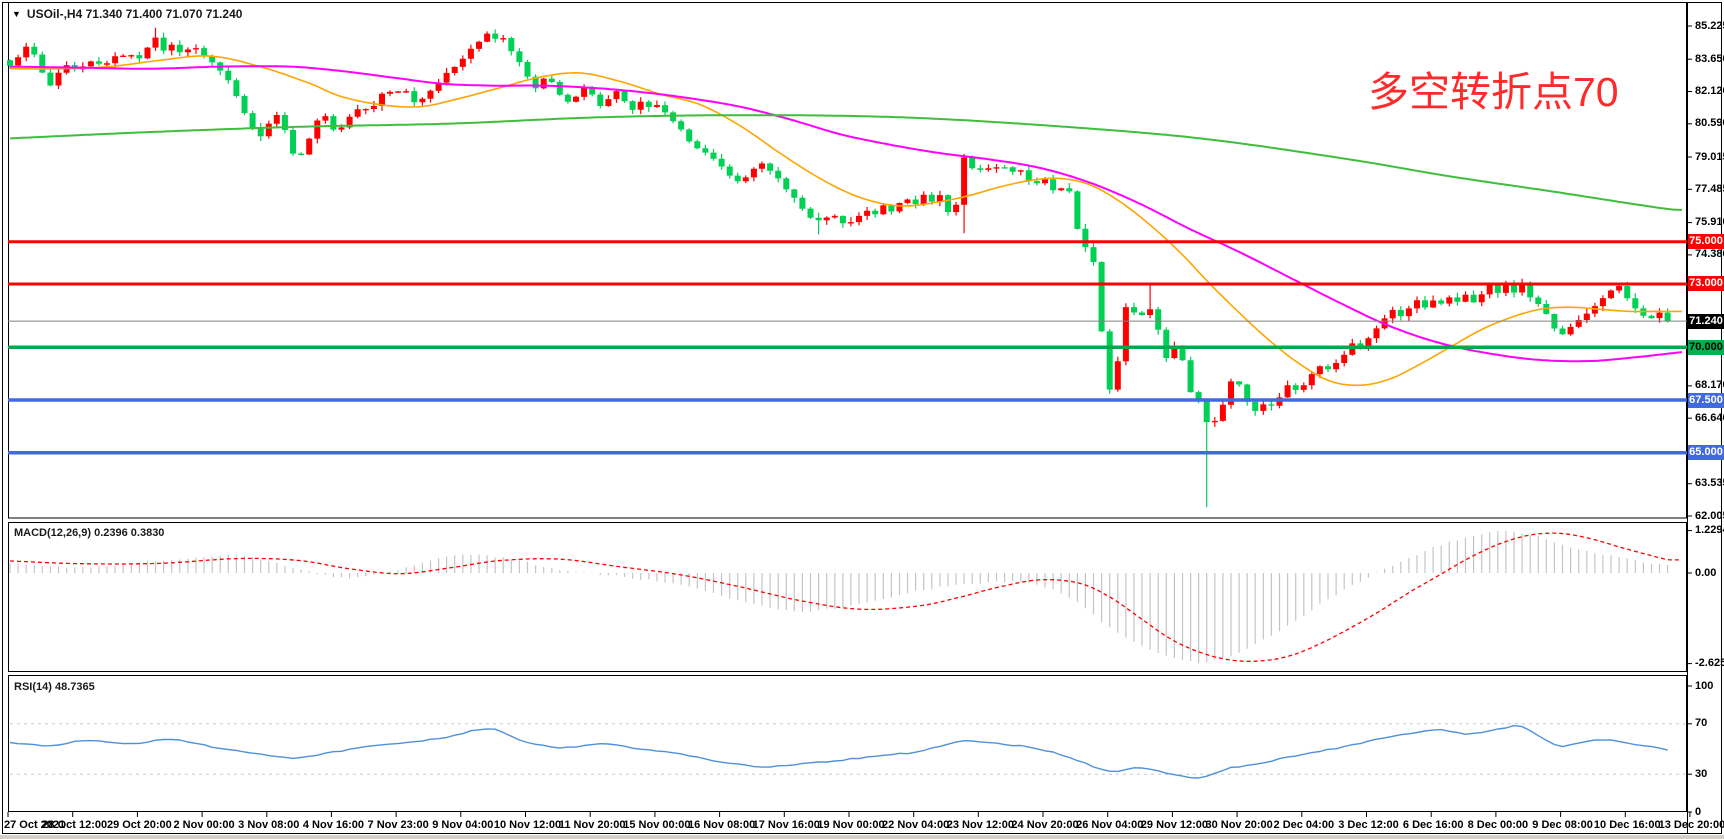 The image size is (1724, 839). I want to click on time-tick-label: 22 Nov 04:00, so click(916, 825).